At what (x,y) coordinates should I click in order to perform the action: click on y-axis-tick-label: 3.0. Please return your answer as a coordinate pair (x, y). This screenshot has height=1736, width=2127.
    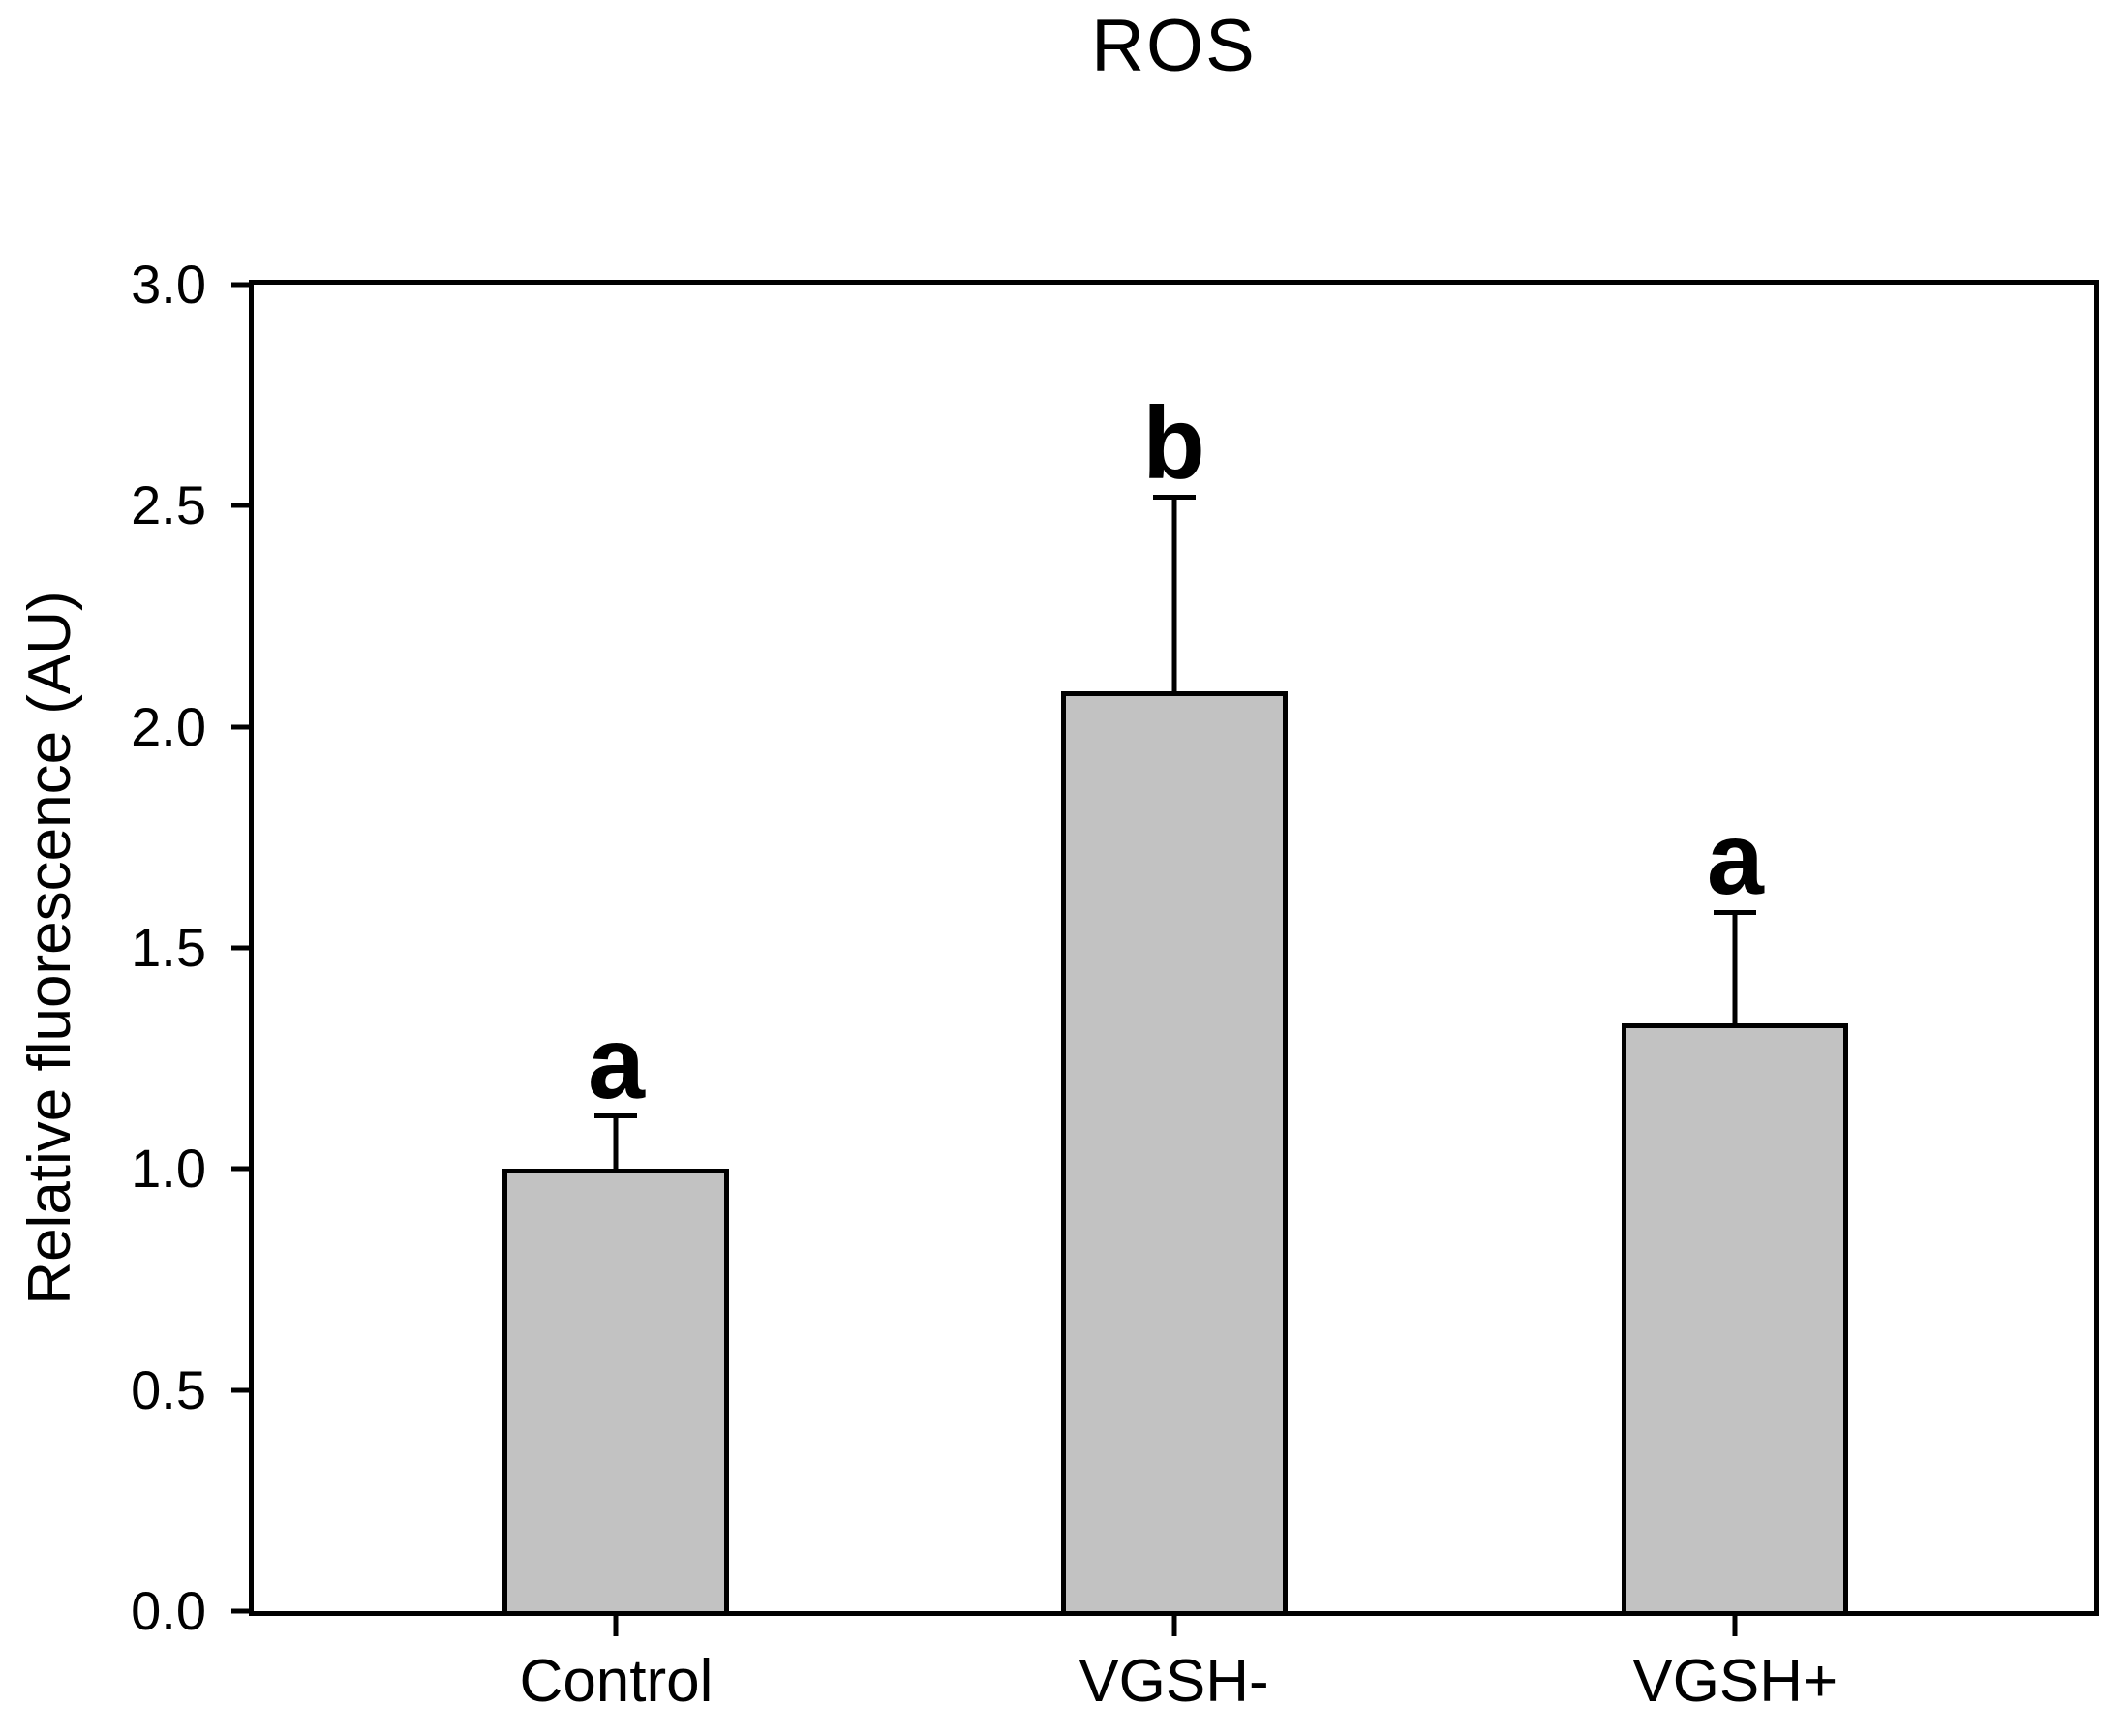
    Looking at the image, I should click on (168, 284).